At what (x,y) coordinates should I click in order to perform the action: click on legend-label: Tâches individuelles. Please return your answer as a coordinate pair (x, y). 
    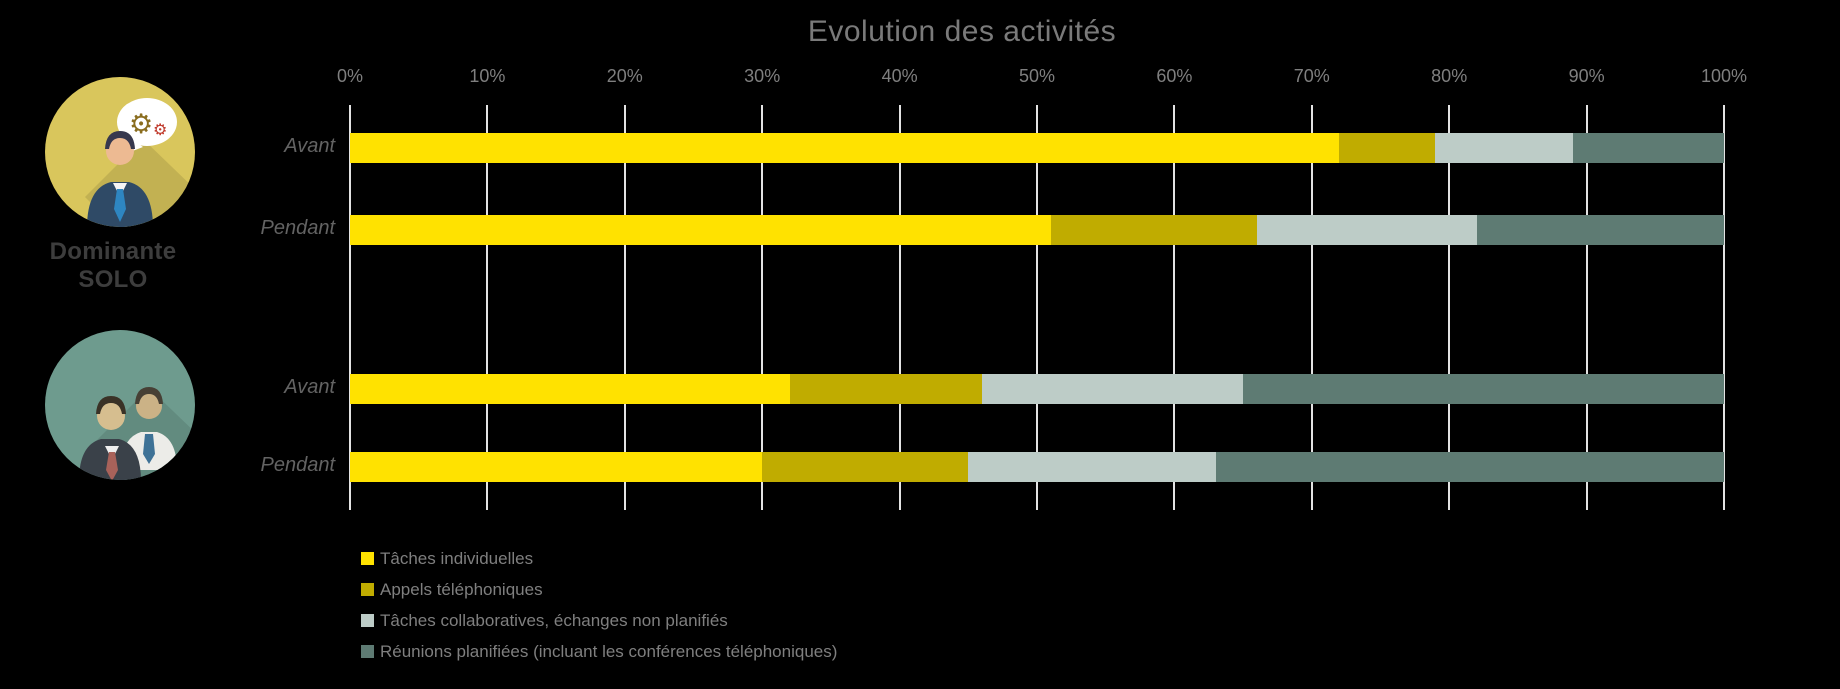
    Looking at the image, I should click on (457, 558).